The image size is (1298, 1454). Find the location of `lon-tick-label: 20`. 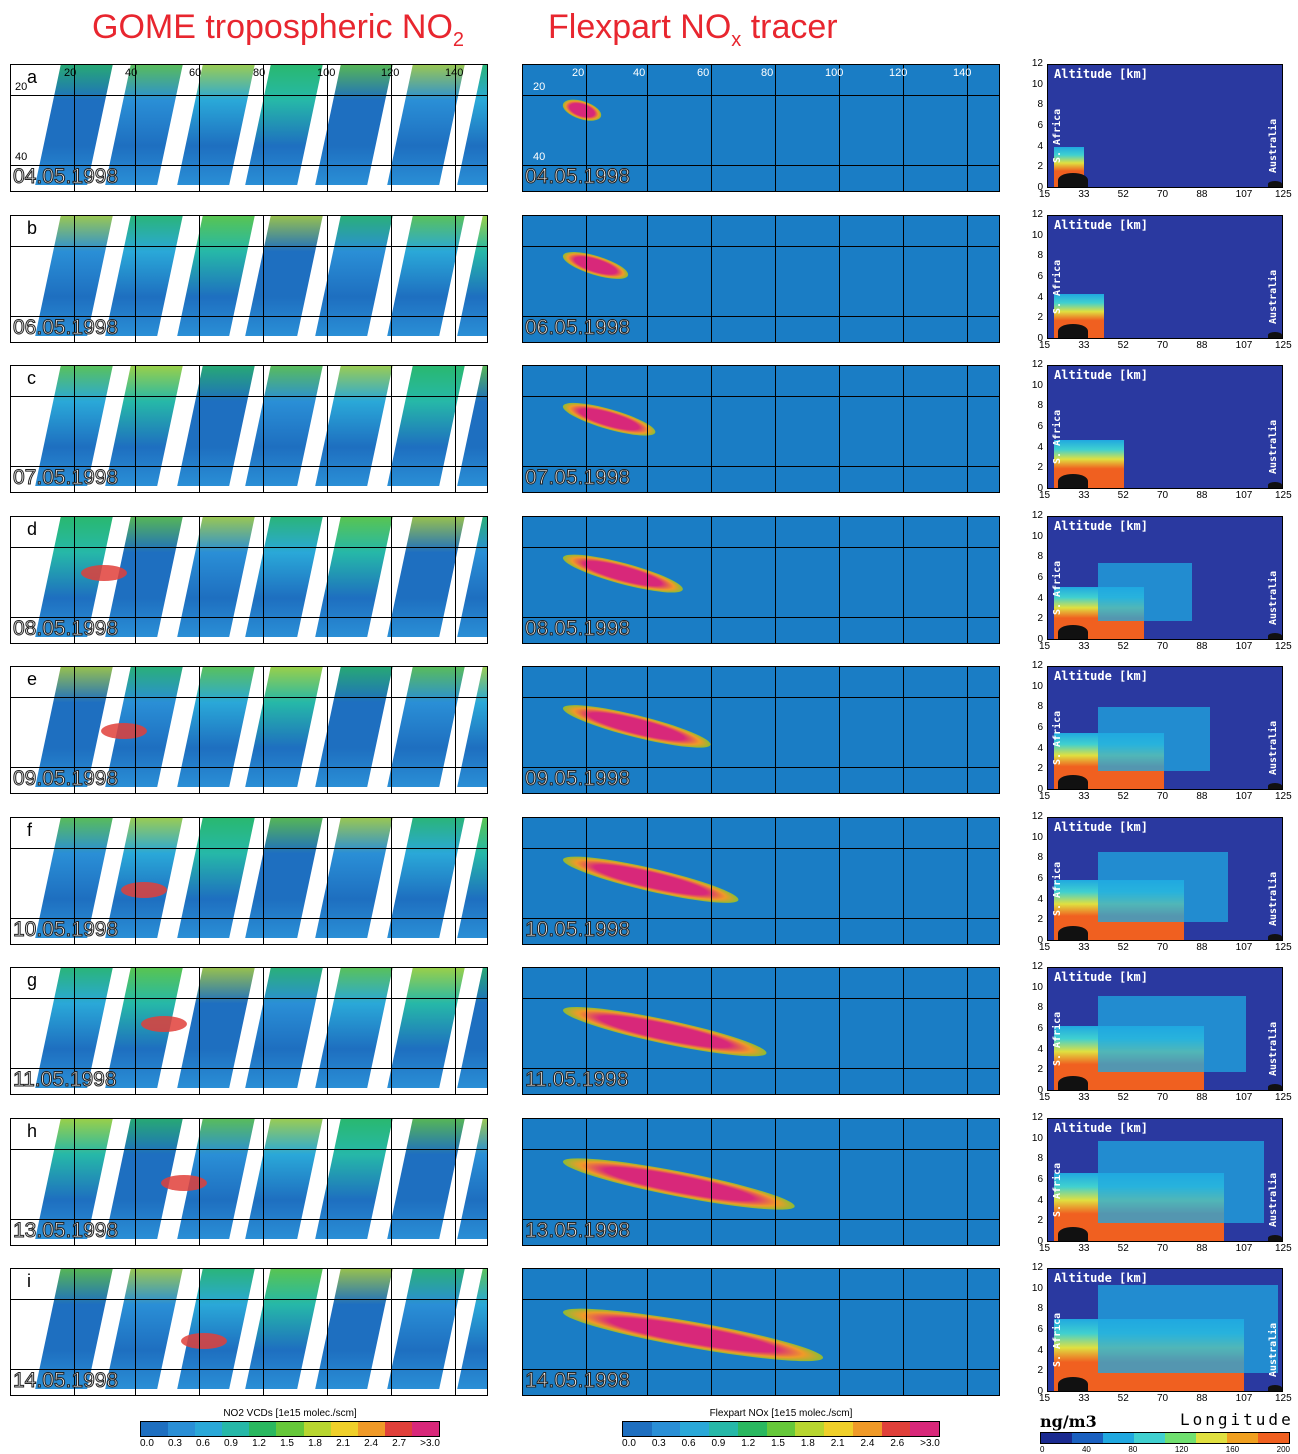

lon-tick-label: 20 is located at coordinates (578, 73).